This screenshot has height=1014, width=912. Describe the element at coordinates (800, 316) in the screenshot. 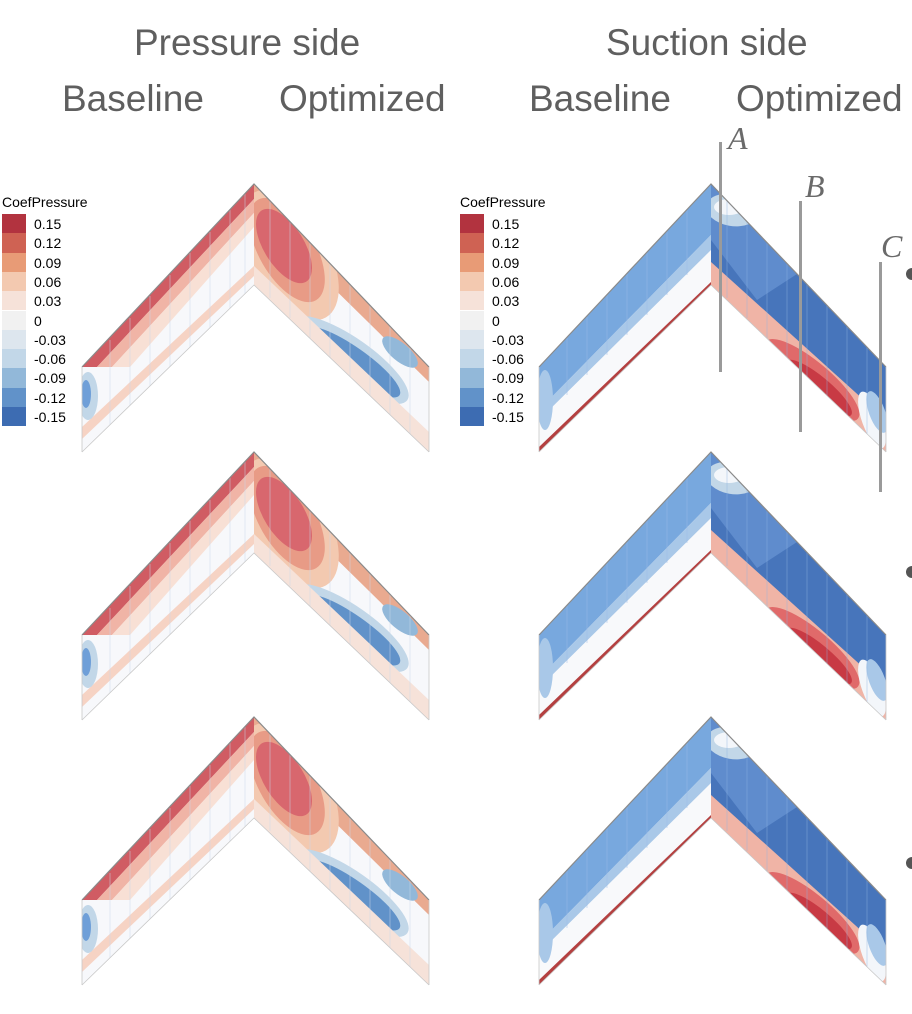

I see `section-line-b` at that location.